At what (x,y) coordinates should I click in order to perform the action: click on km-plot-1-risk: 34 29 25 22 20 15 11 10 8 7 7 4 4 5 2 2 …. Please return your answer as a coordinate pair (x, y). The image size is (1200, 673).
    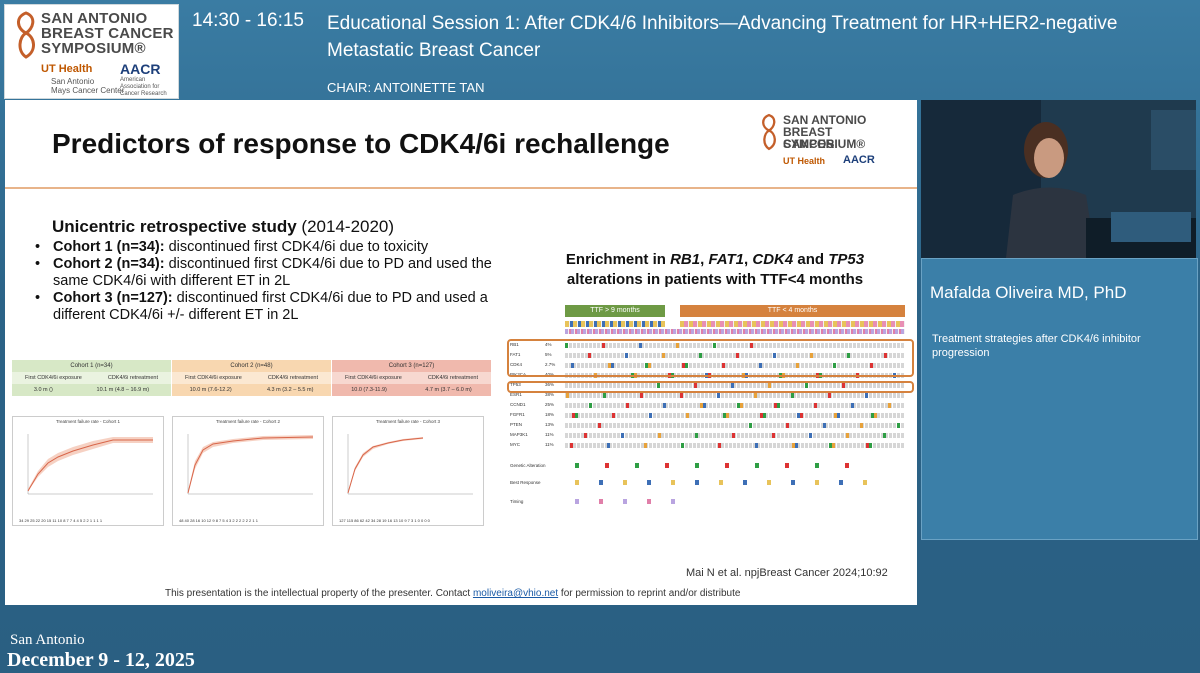
    Looking at the image, I should click on (61, 520).